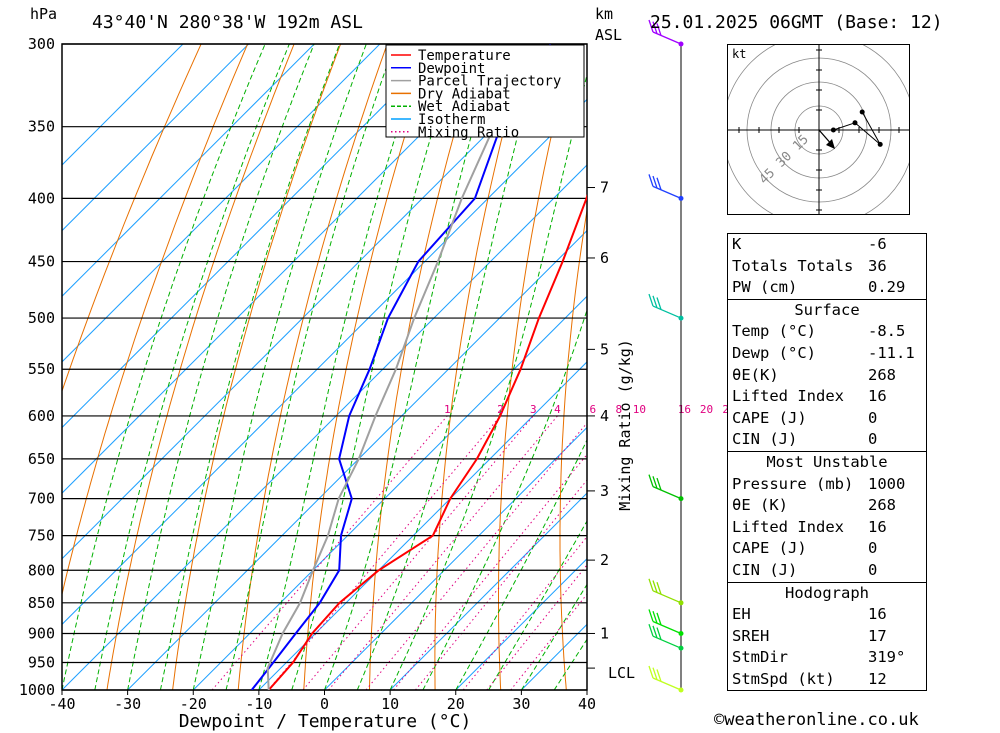 The width and height of the screenshot is (1000, 733). Describe the element at coordinates (390, 704) in the screenshot. I see `x-tick-label: 10` at that location.